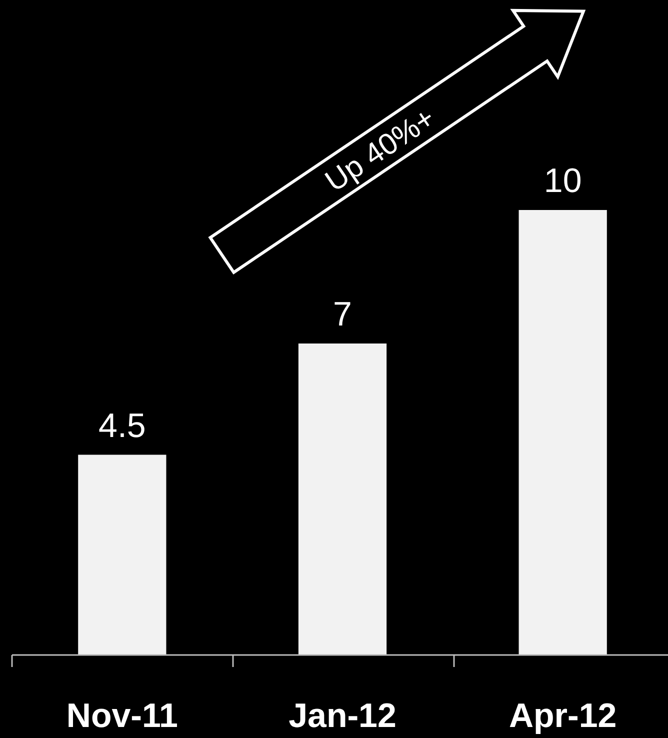 The width and height of the screenshot is (668, 738). What do you see at coordinates (342, 716) in the screenshot?
I see `x-tick-label: Jan-12` at bounding box center [342, 716].